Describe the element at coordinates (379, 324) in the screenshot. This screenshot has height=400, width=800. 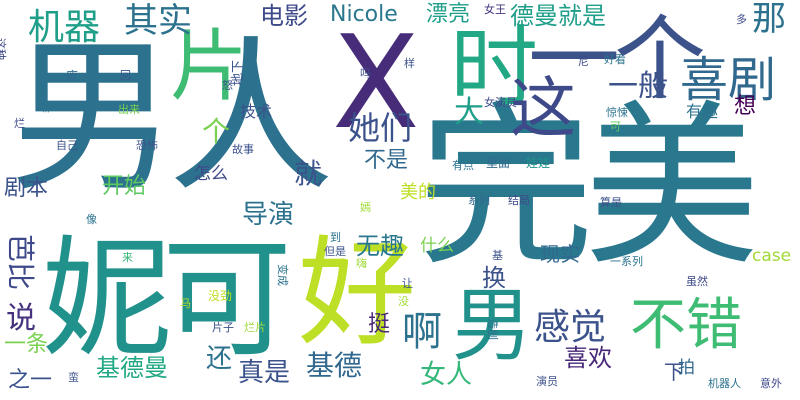
I see `word-ting: 挺` at that location.